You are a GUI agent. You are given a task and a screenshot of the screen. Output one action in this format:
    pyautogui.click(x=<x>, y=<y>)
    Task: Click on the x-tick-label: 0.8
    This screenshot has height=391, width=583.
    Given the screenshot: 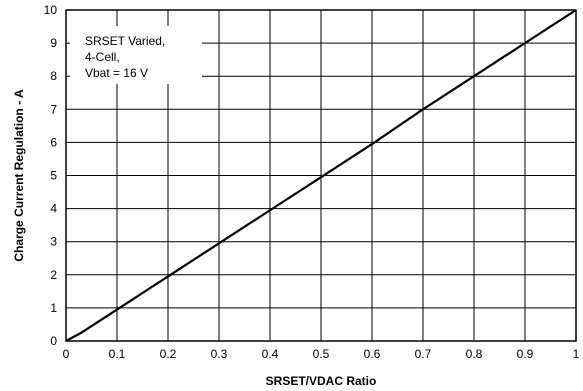 What is the action you would take?
    pyautogui.click(x=474, y=354)
    